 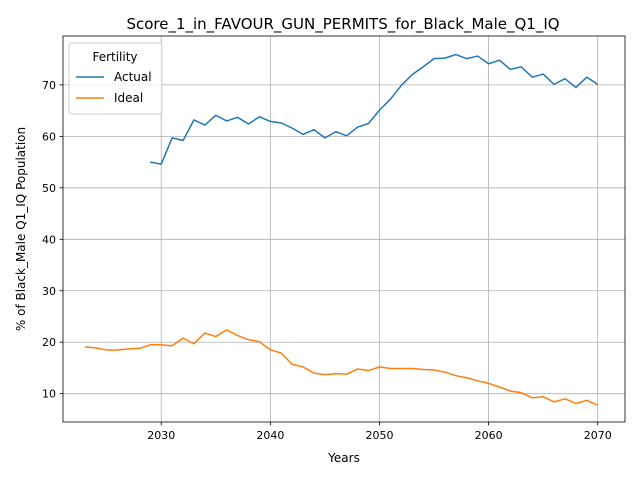 What do you see at coordinates (49, 239) in the screenshot?
I see `y-tick-label: 40` at bounding box center [49, 239].